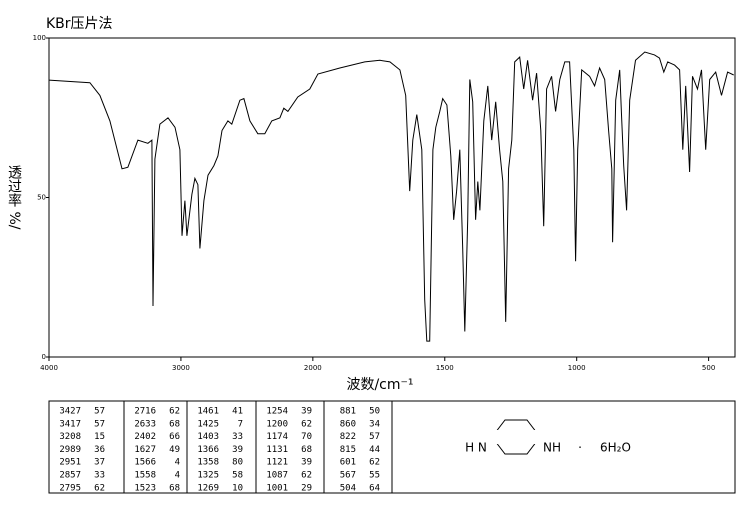 This screenshot has height=510, width=738. Describe the element at coordinates (445, 368) in the screenshot. I see `x-tick-label: 1500` at that location.